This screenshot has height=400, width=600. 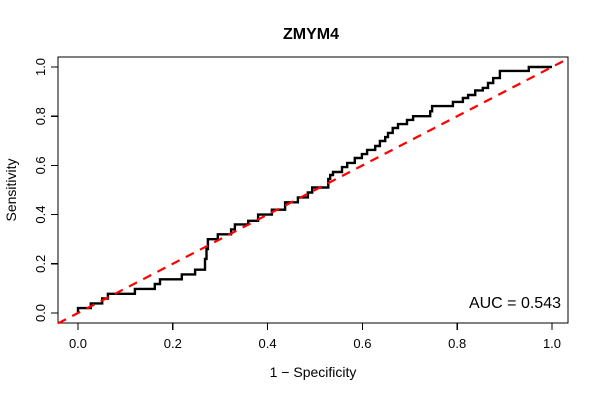 What do you see at coordinates (515, 303) in the screenshot?
I see `auc-annotation: AUC = 0.543` at bounding box center [515, 303].